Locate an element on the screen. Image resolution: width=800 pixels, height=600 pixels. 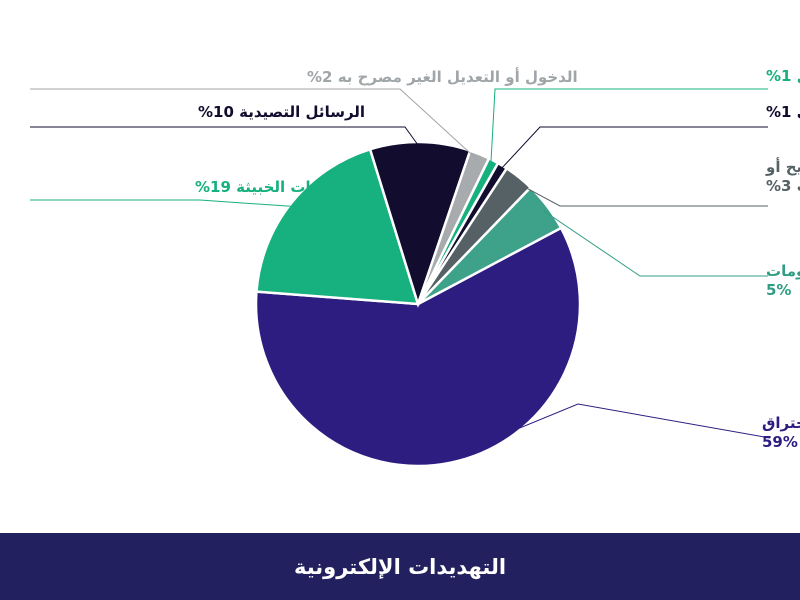
leader-line-breach is located at coordinates (610, 430).